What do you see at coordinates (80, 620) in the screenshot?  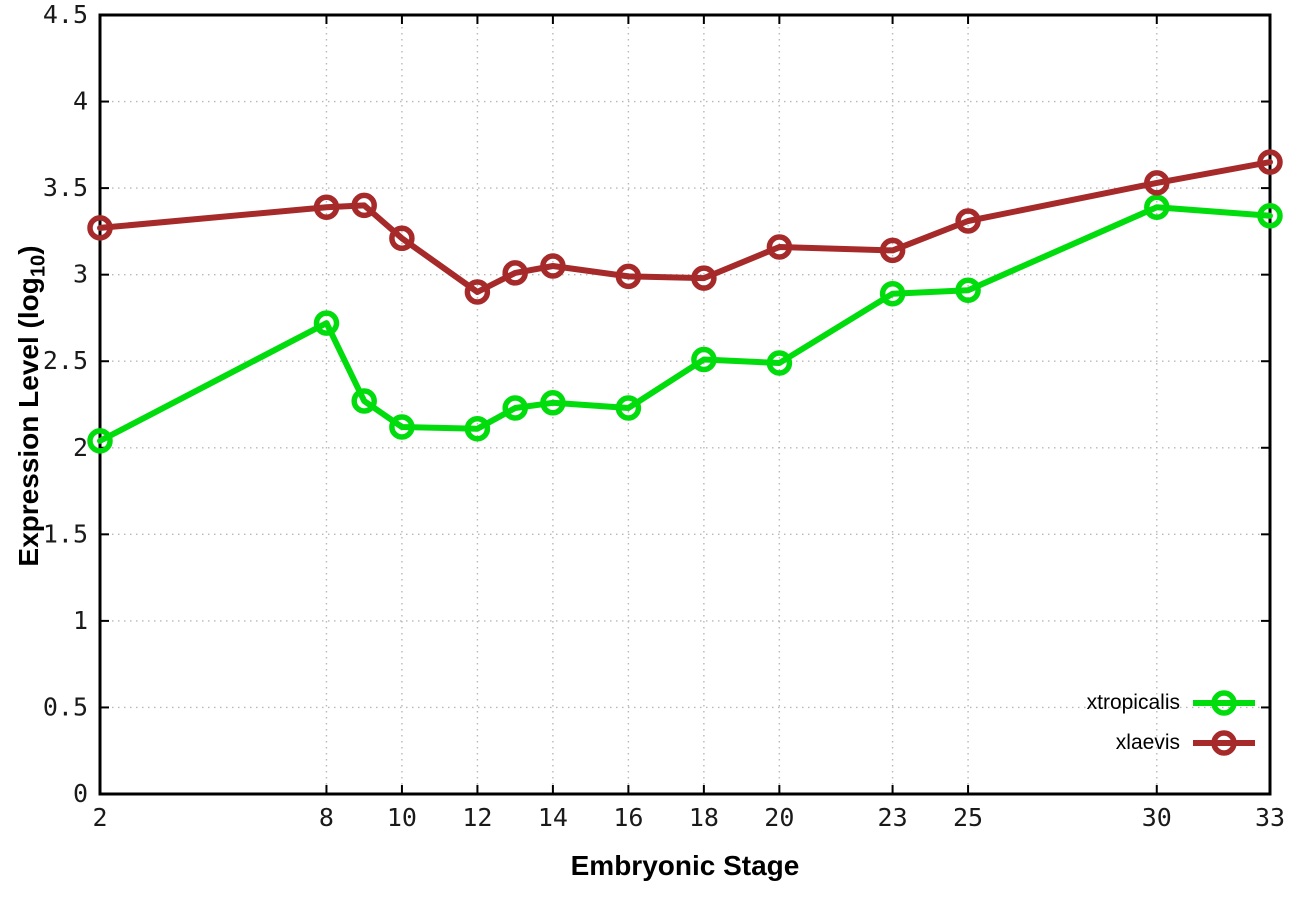 I see `y-tick-label: 1` at bounding box center [80, 620].